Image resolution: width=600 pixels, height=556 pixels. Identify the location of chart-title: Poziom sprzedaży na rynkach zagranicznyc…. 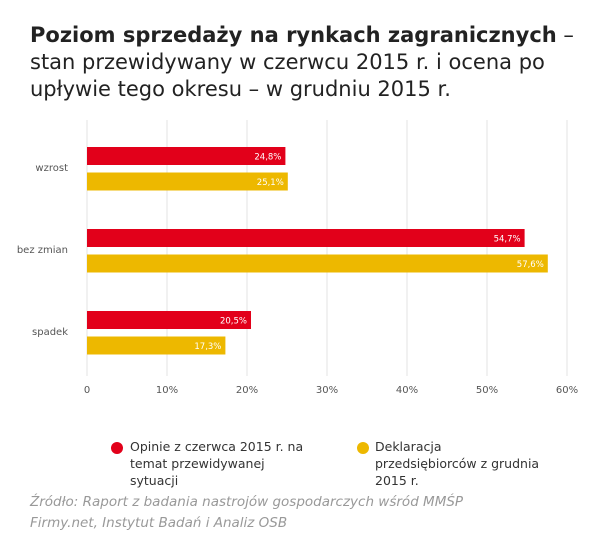
(302, 62).